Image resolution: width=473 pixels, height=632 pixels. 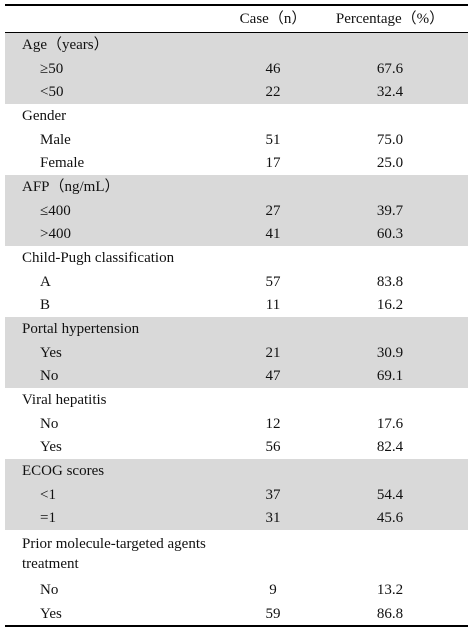 I want to click on case-value: 11, so click(x=273, y=305).